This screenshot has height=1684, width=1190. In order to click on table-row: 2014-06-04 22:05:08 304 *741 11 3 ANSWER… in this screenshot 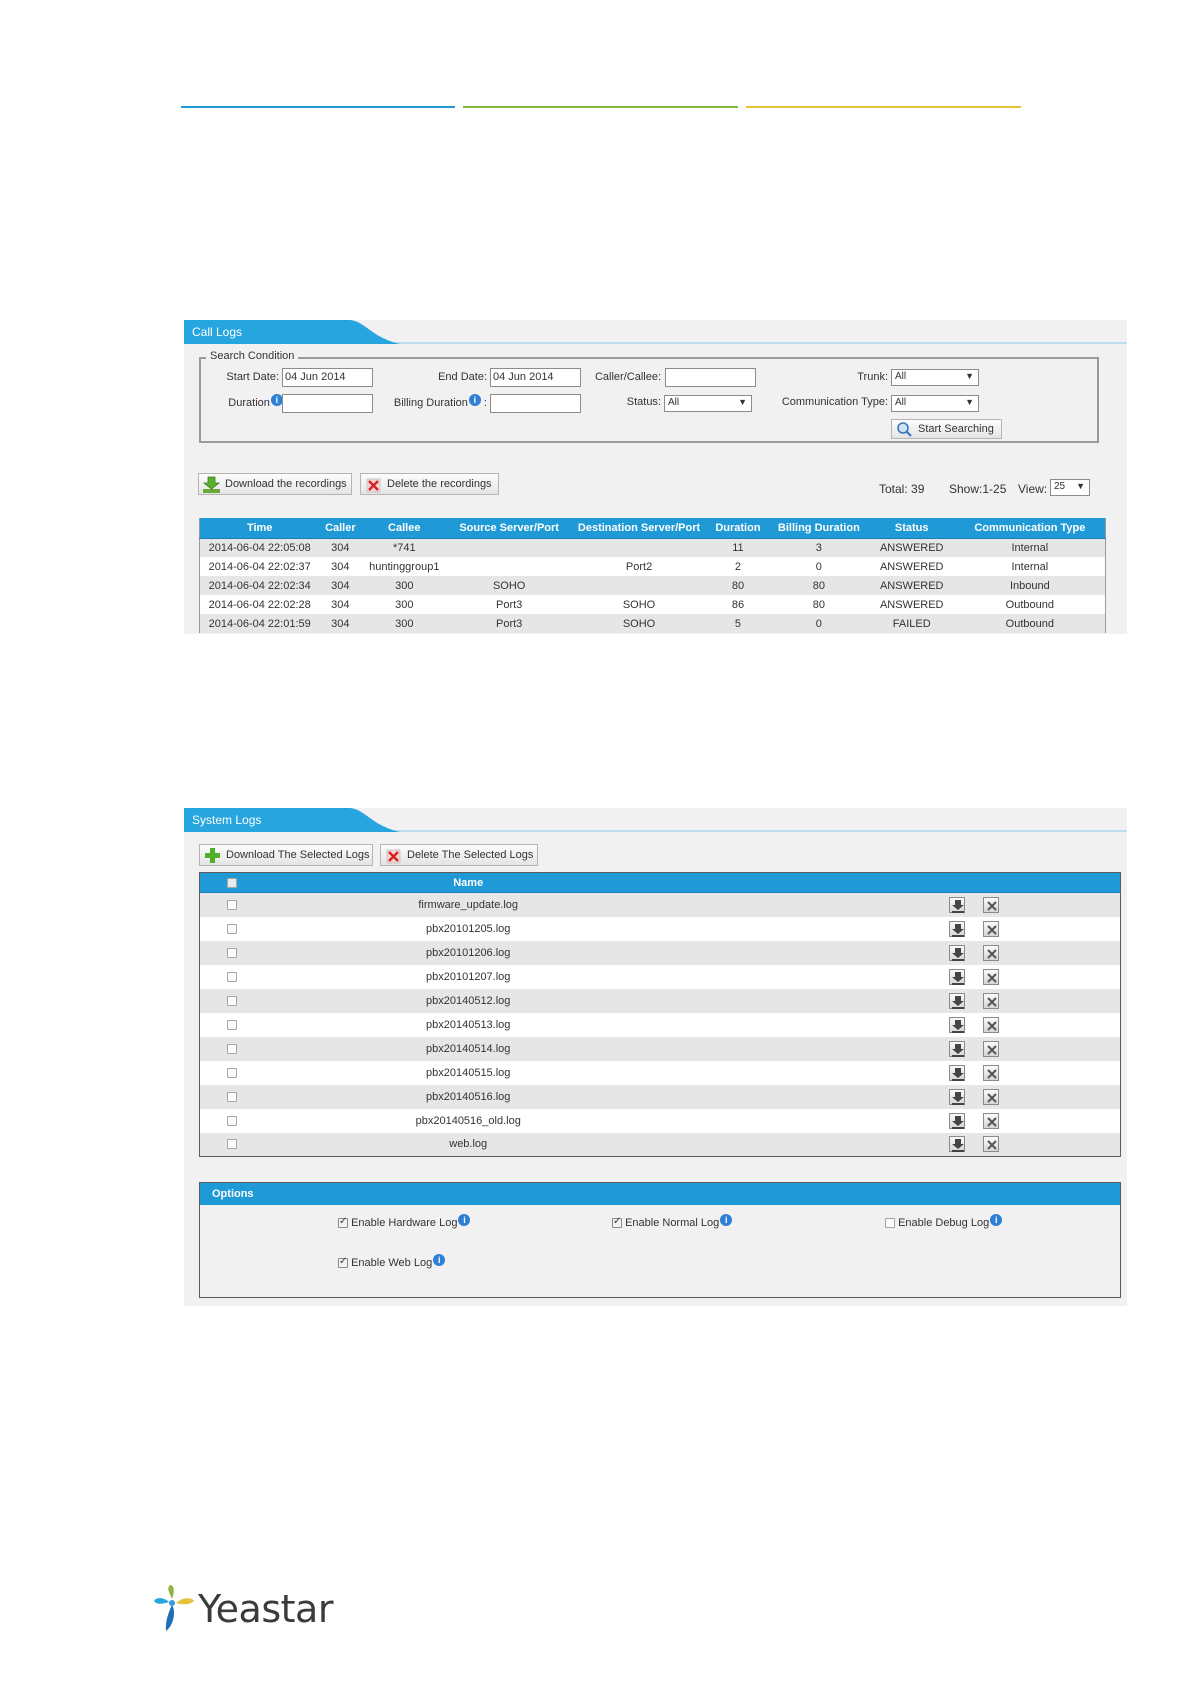, I will do `click(652, 547)`.